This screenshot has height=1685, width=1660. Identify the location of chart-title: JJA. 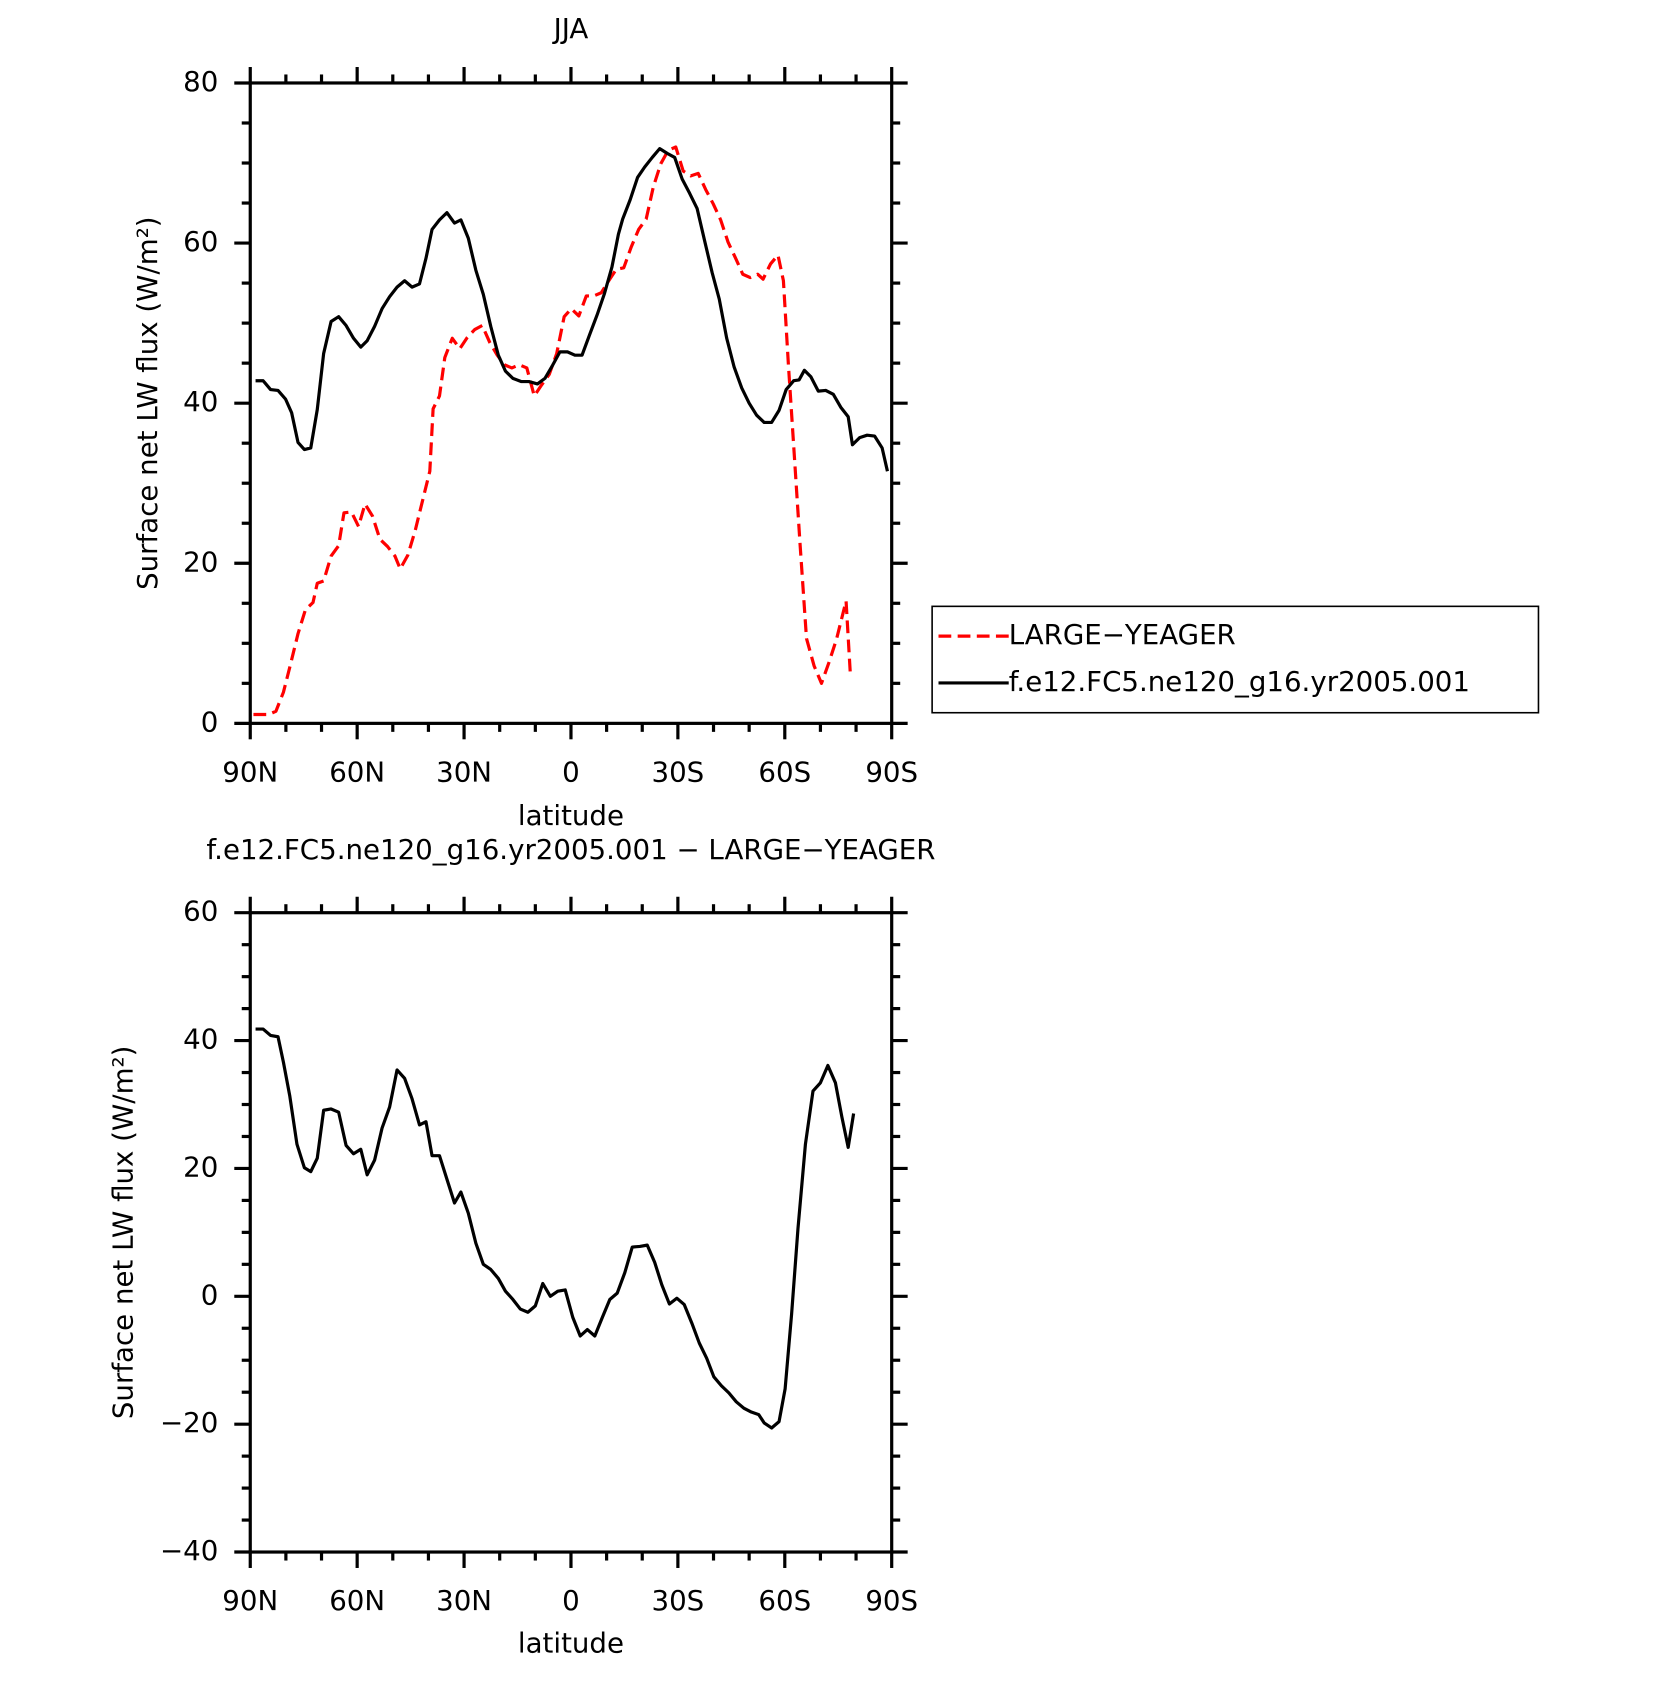
(570, 28).